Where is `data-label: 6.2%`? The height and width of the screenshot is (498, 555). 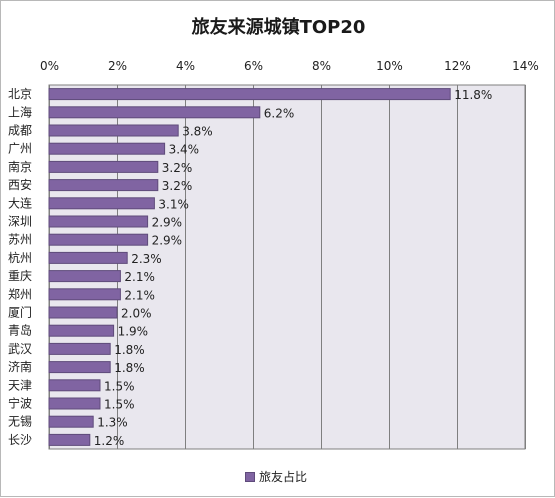 data-label: 6.2% is located at coordinates (279, 113).